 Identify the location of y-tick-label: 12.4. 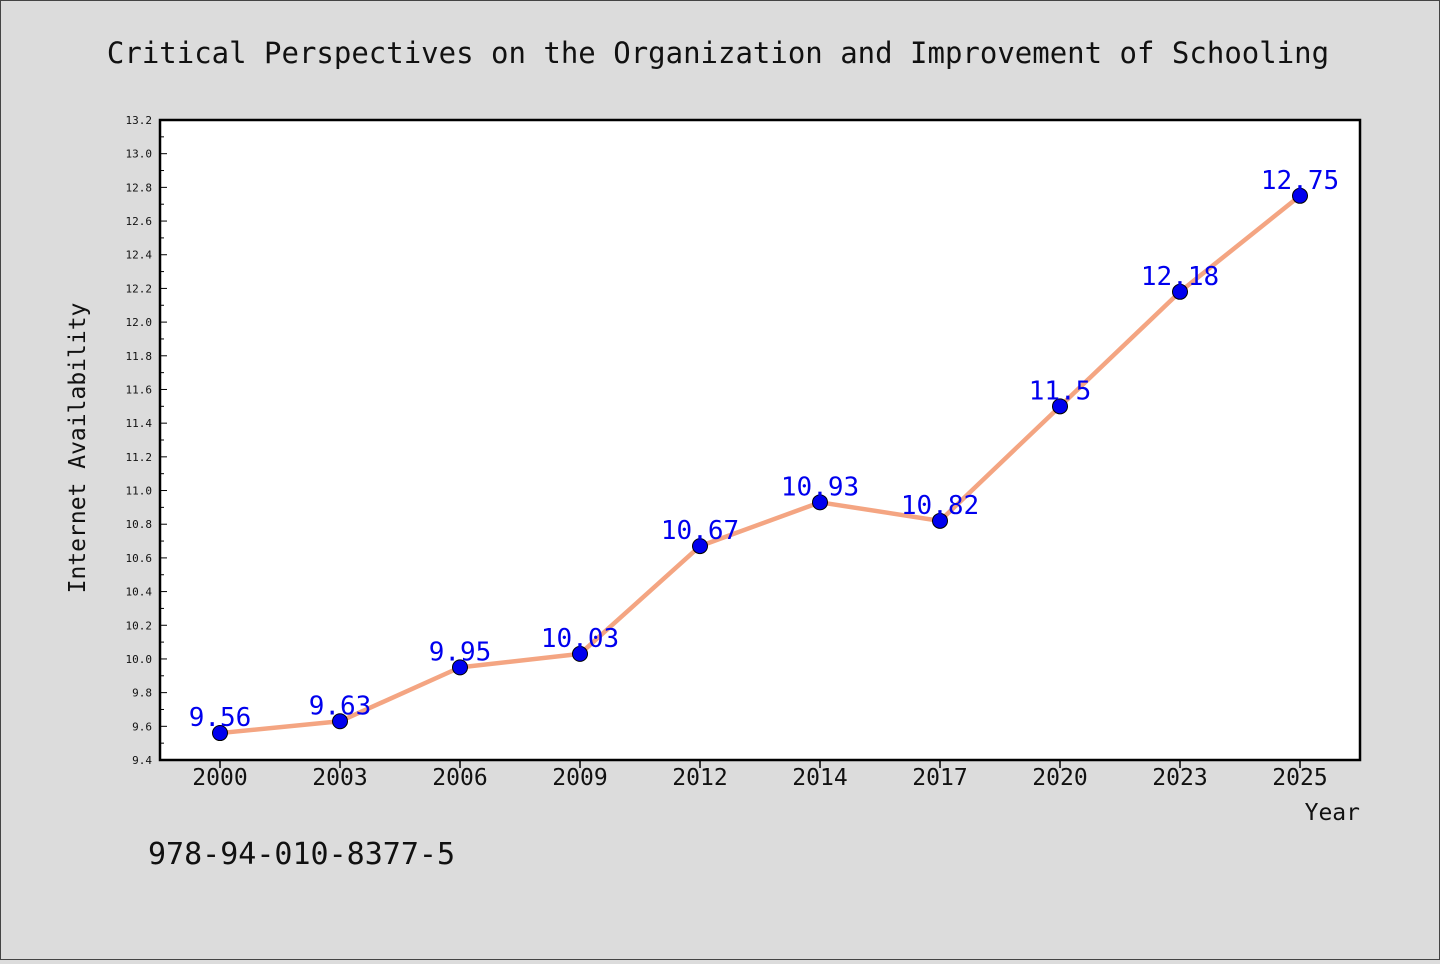
(139, 255).